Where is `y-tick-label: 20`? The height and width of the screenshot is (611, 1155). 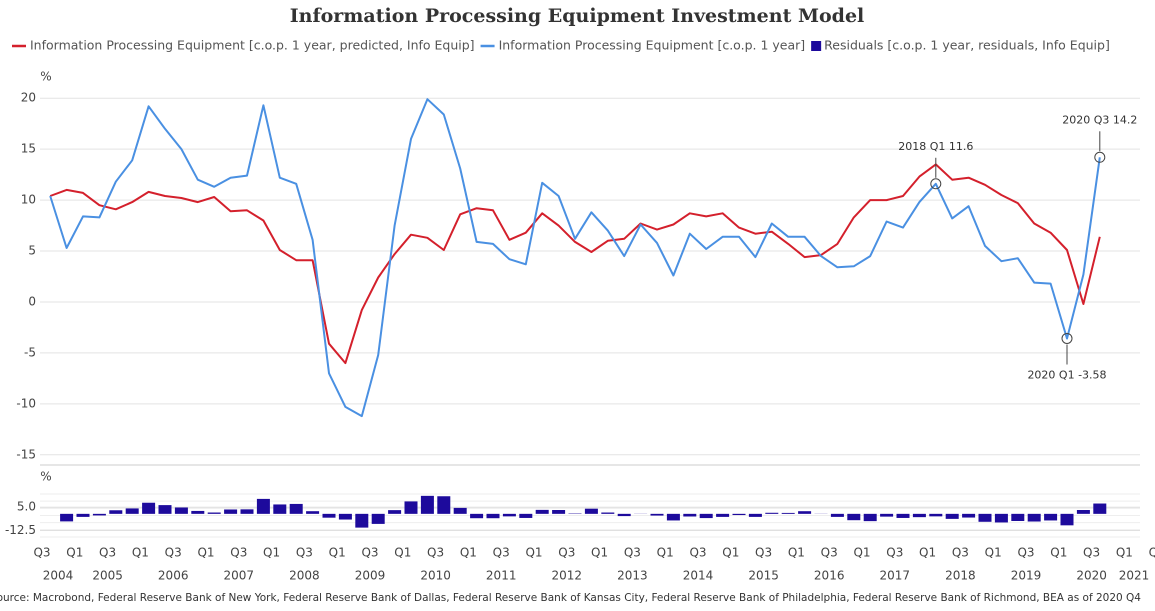
y-tick-label: 20 is located at coordinates (28, 98).